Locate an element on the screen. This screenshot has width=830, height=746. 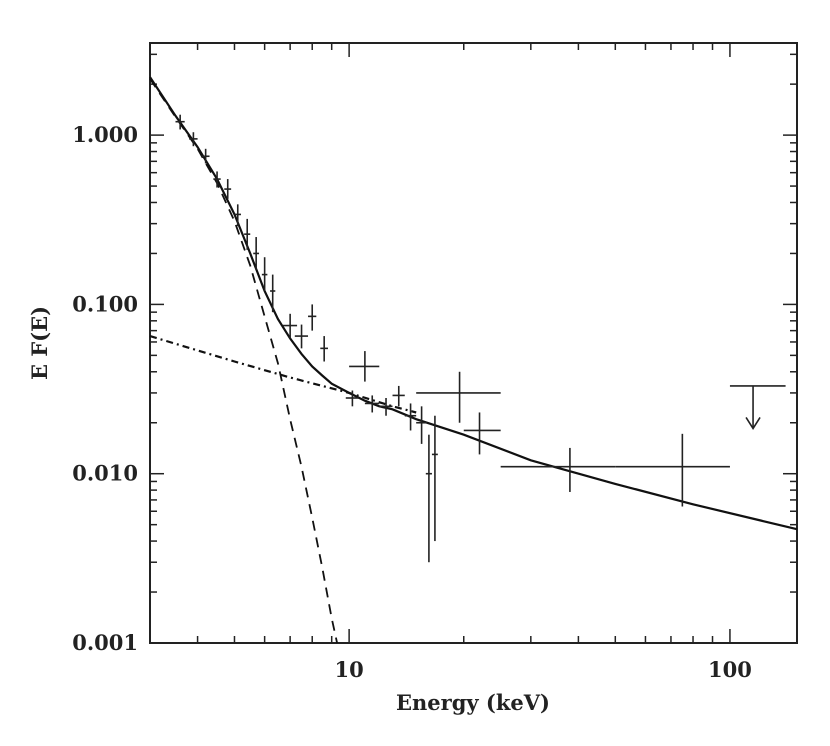
y-tick-label: 0.100 is located at coordinates (105, 303).